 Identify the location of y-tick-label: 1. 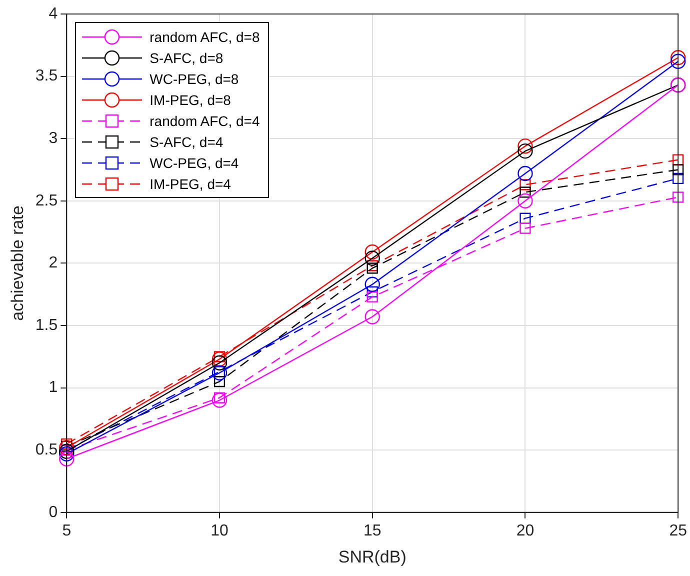
(53, 387).